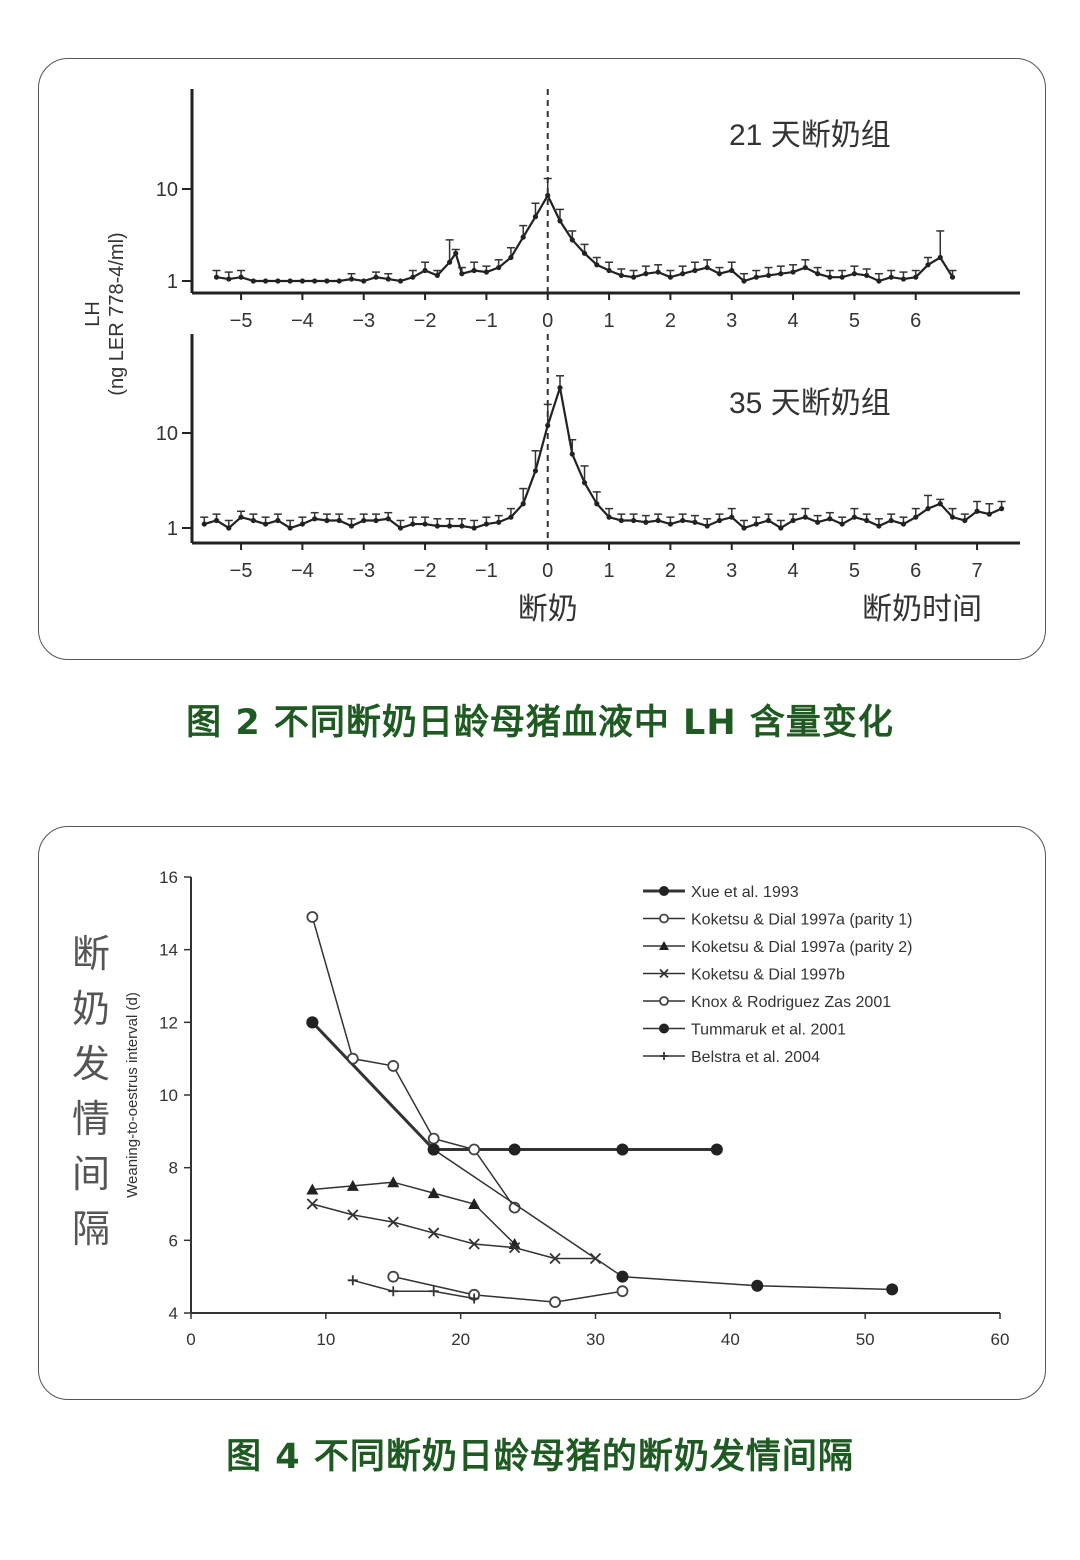  Describe the element at coordinates (801, 947) in the screenshot. I see `legend-label: Koketsu & Dial 1997a (parity 2)` at that location.